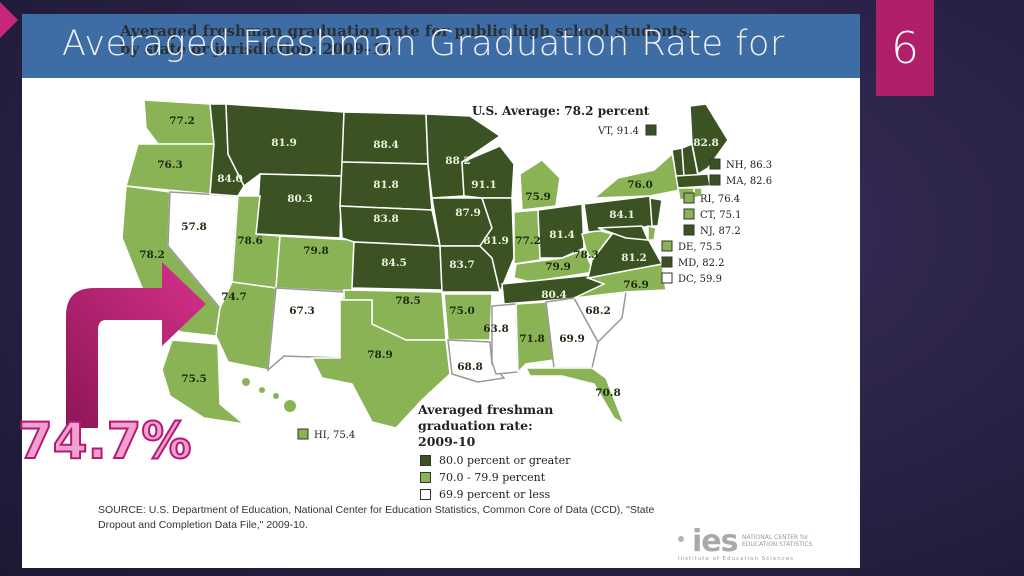  I want to click on callout-label: VT, 91.4, so click(618, 131).